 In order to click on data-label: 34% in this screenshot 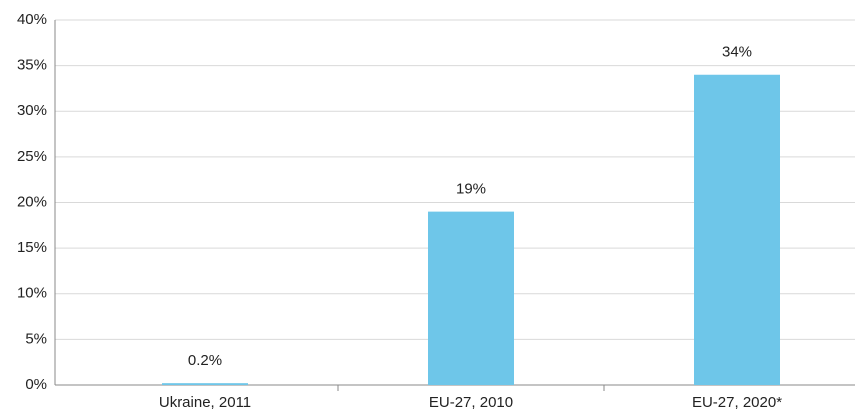, I will do `click(737, 52)`.